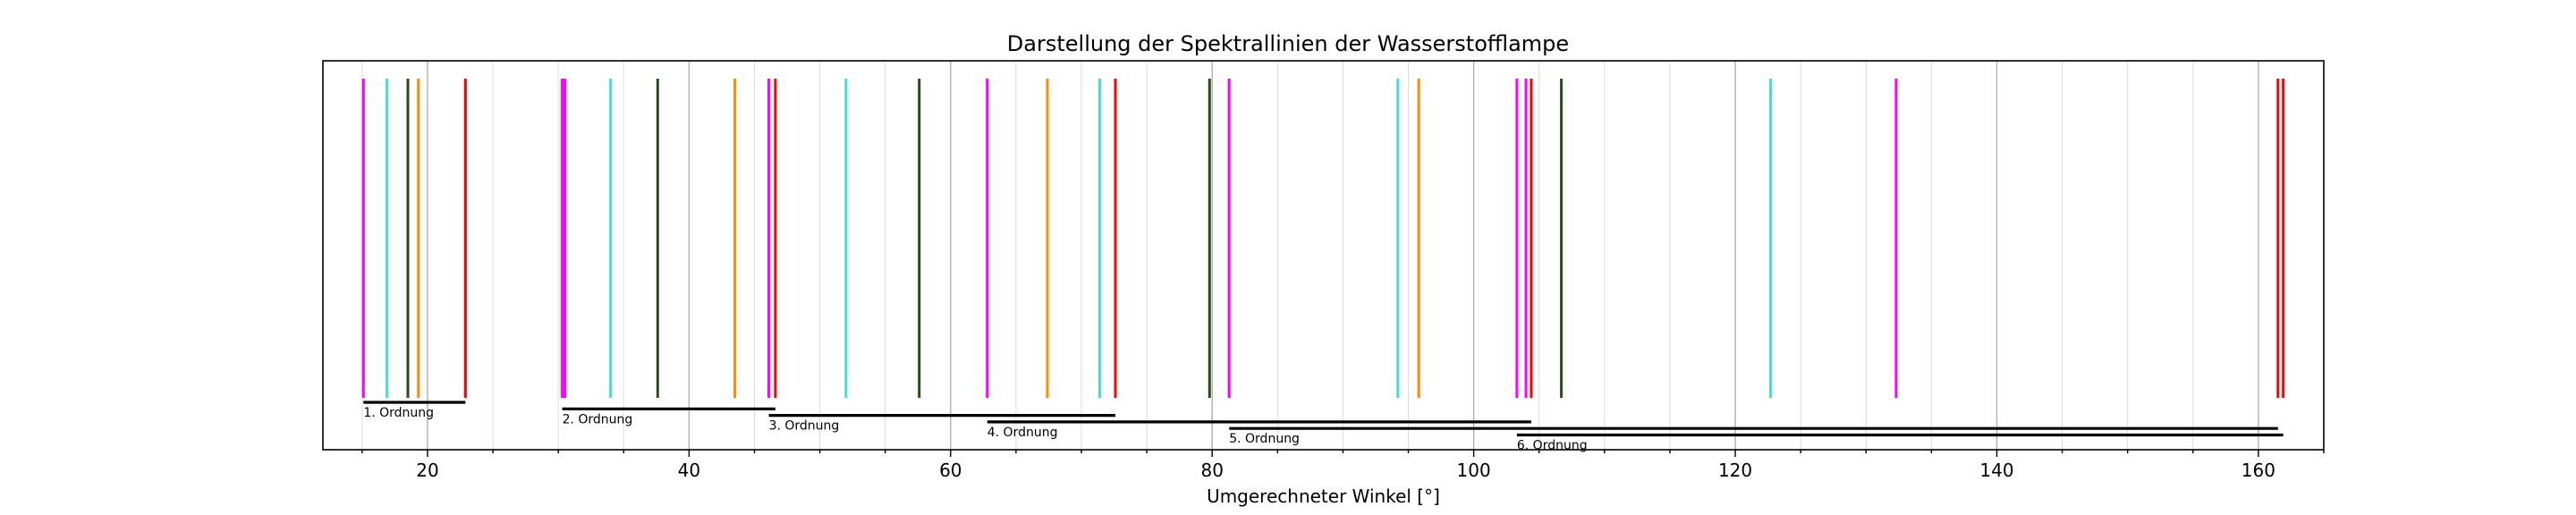 This screenshot has width=2576, height=515. I want to click on x-tick-label: 120, so click(1735, 471).